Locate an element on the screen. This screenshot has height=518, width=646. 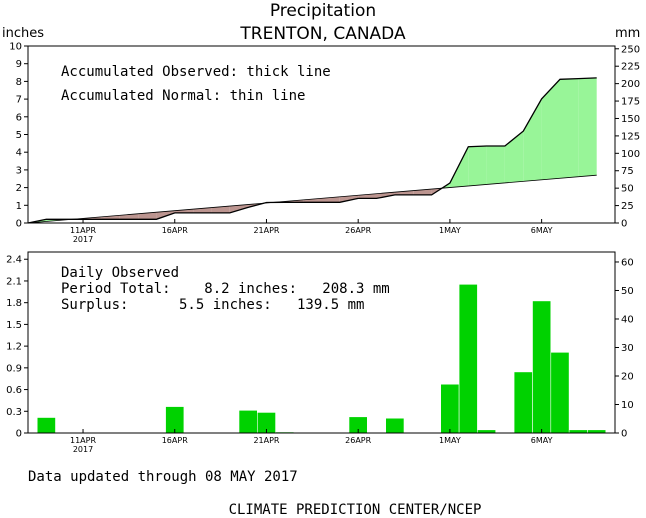
legend-observed: Accumulated Observed: thick line is located at coordinates (196, 72).